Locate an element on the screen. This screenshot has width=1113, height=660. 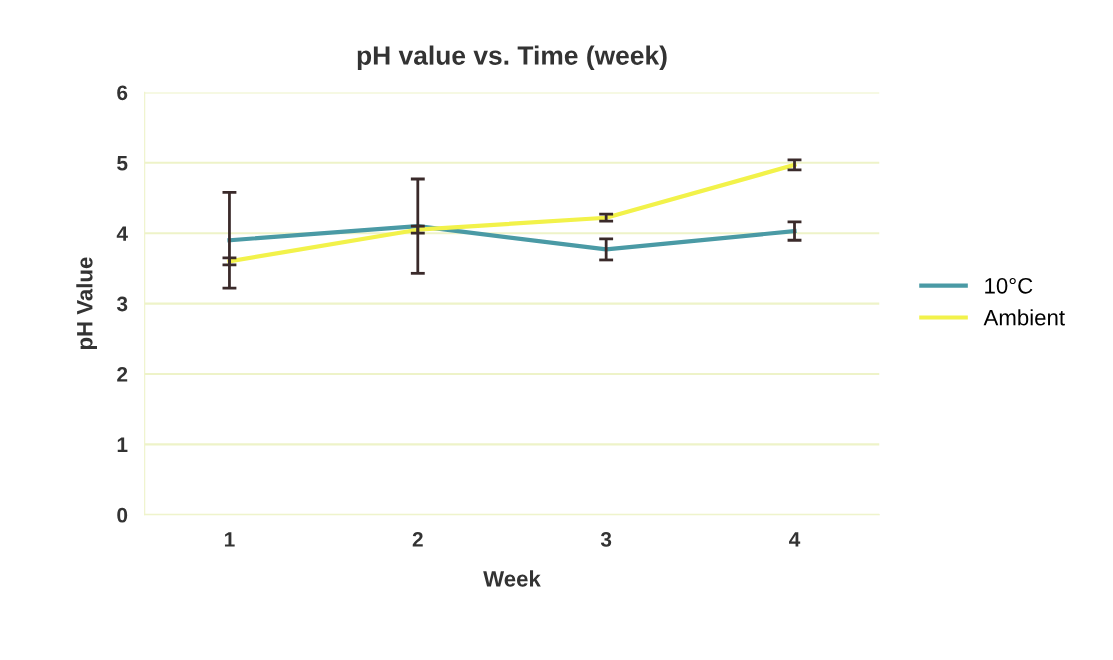
x-tick-label: 3 is located at coordinates (606, 539).